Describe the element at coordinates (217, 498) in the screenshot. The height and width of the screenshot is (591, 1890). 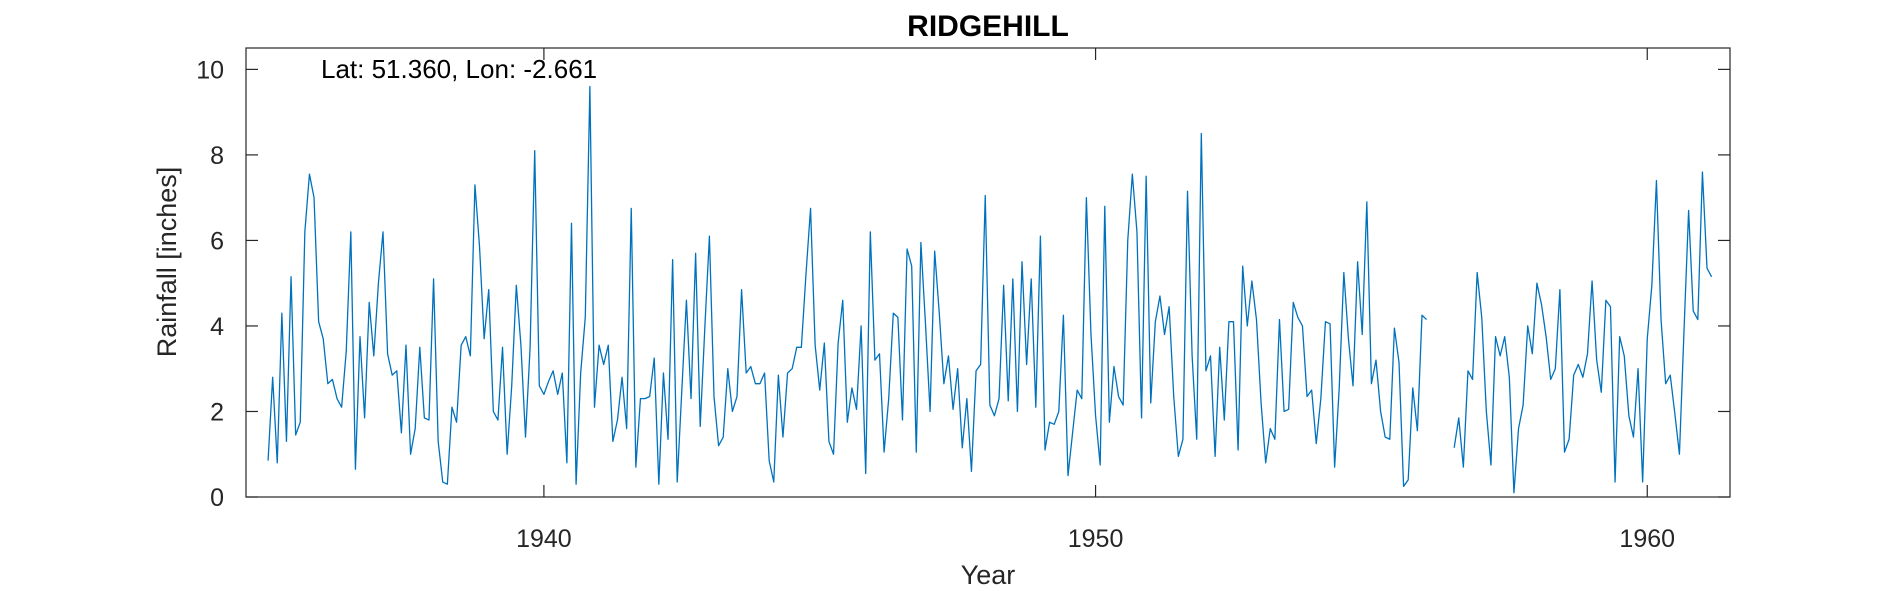
I see `y-tick-label: 0` at that location.